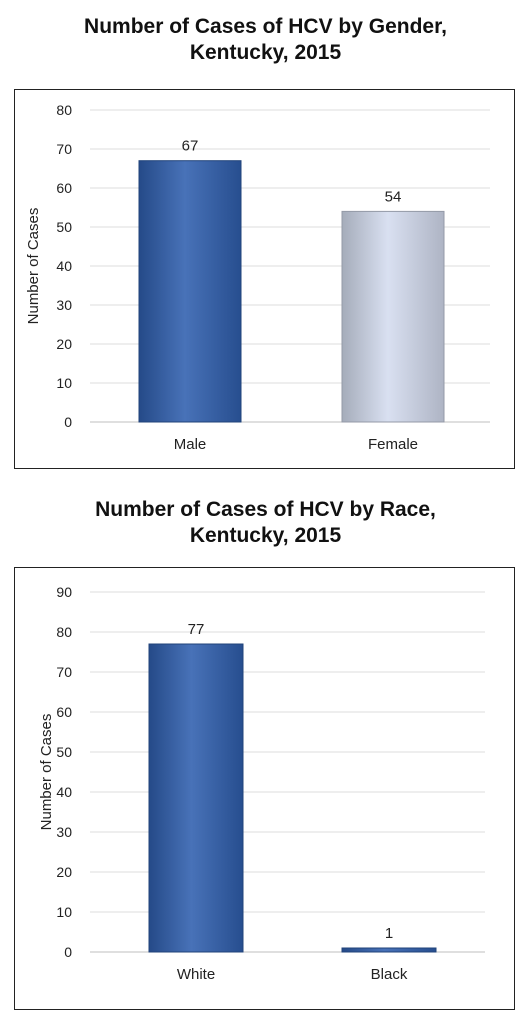 The height and width of the screenshot is (1024, 531). What do you see at coordinates (389, 974) in the screenshot?
I see `race-x-category-label-black: Black` at bounding box center [389, 974].